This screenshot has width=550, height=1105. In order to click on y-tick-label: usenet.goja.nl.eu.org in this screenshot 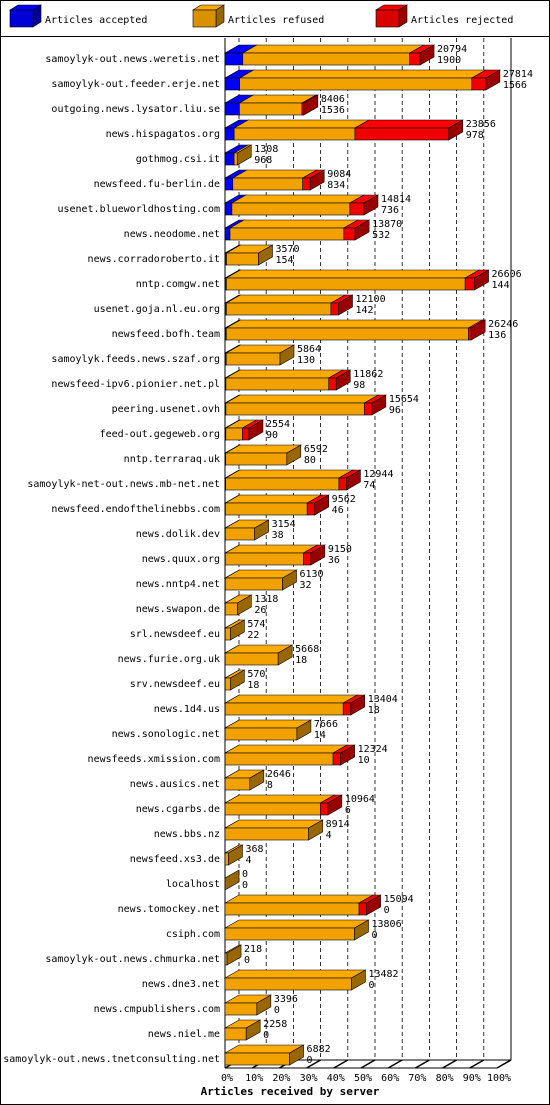, I will do `click(157, 309)`.